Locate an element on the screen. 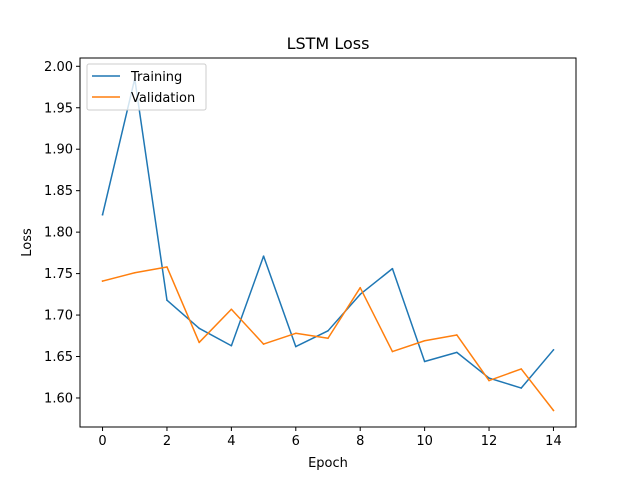 Image resolution: width=640 pixels, height=480 pixels. x-tick-label: 6 is located at coordinates (296, 441).